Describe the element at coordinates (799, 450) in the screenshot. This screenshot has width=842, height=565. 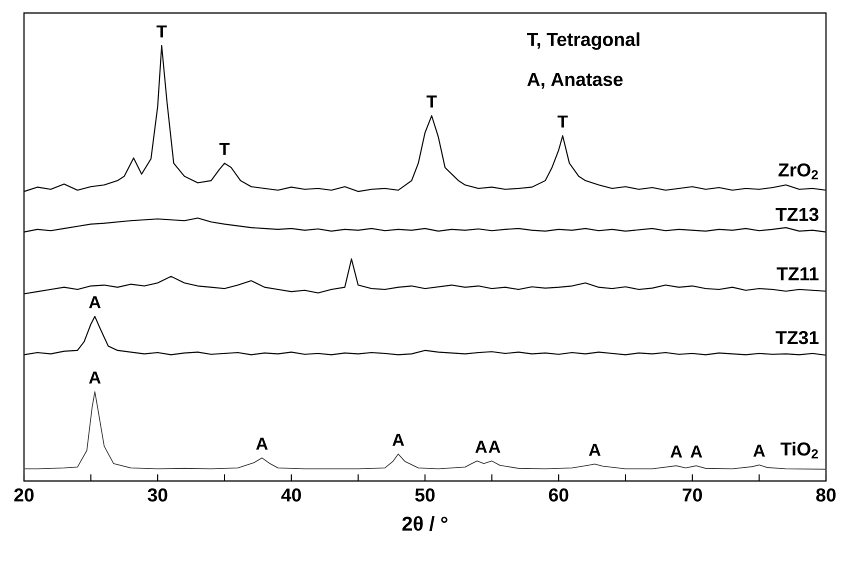
I see `series-label: TiO$_{2}$` at that location.